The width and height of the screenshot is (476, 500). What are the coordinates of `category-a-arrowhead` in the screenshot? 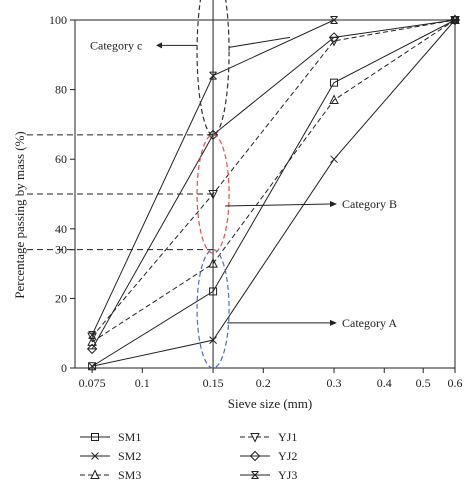 It's located at (333, 322).